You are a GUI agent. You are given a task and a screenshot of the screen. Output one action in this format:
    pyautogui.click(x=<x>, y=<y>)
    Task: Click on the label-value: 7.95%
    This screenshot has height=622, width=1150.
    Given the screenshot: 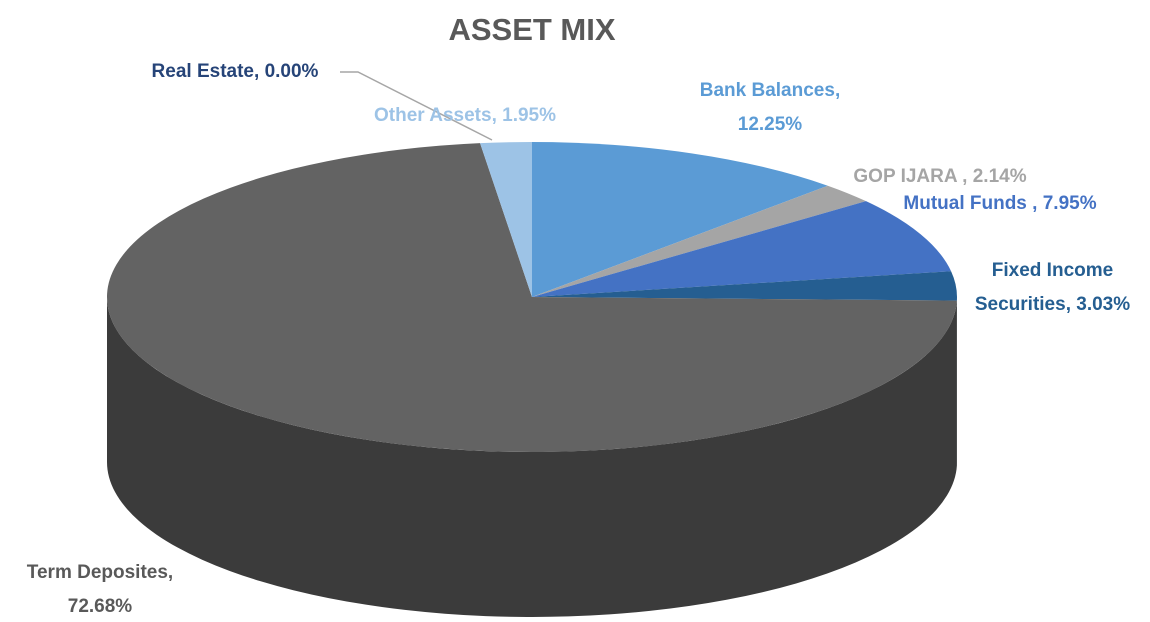 What is the action you would take?
    pyautogui.click(x=1069, y=203)
    